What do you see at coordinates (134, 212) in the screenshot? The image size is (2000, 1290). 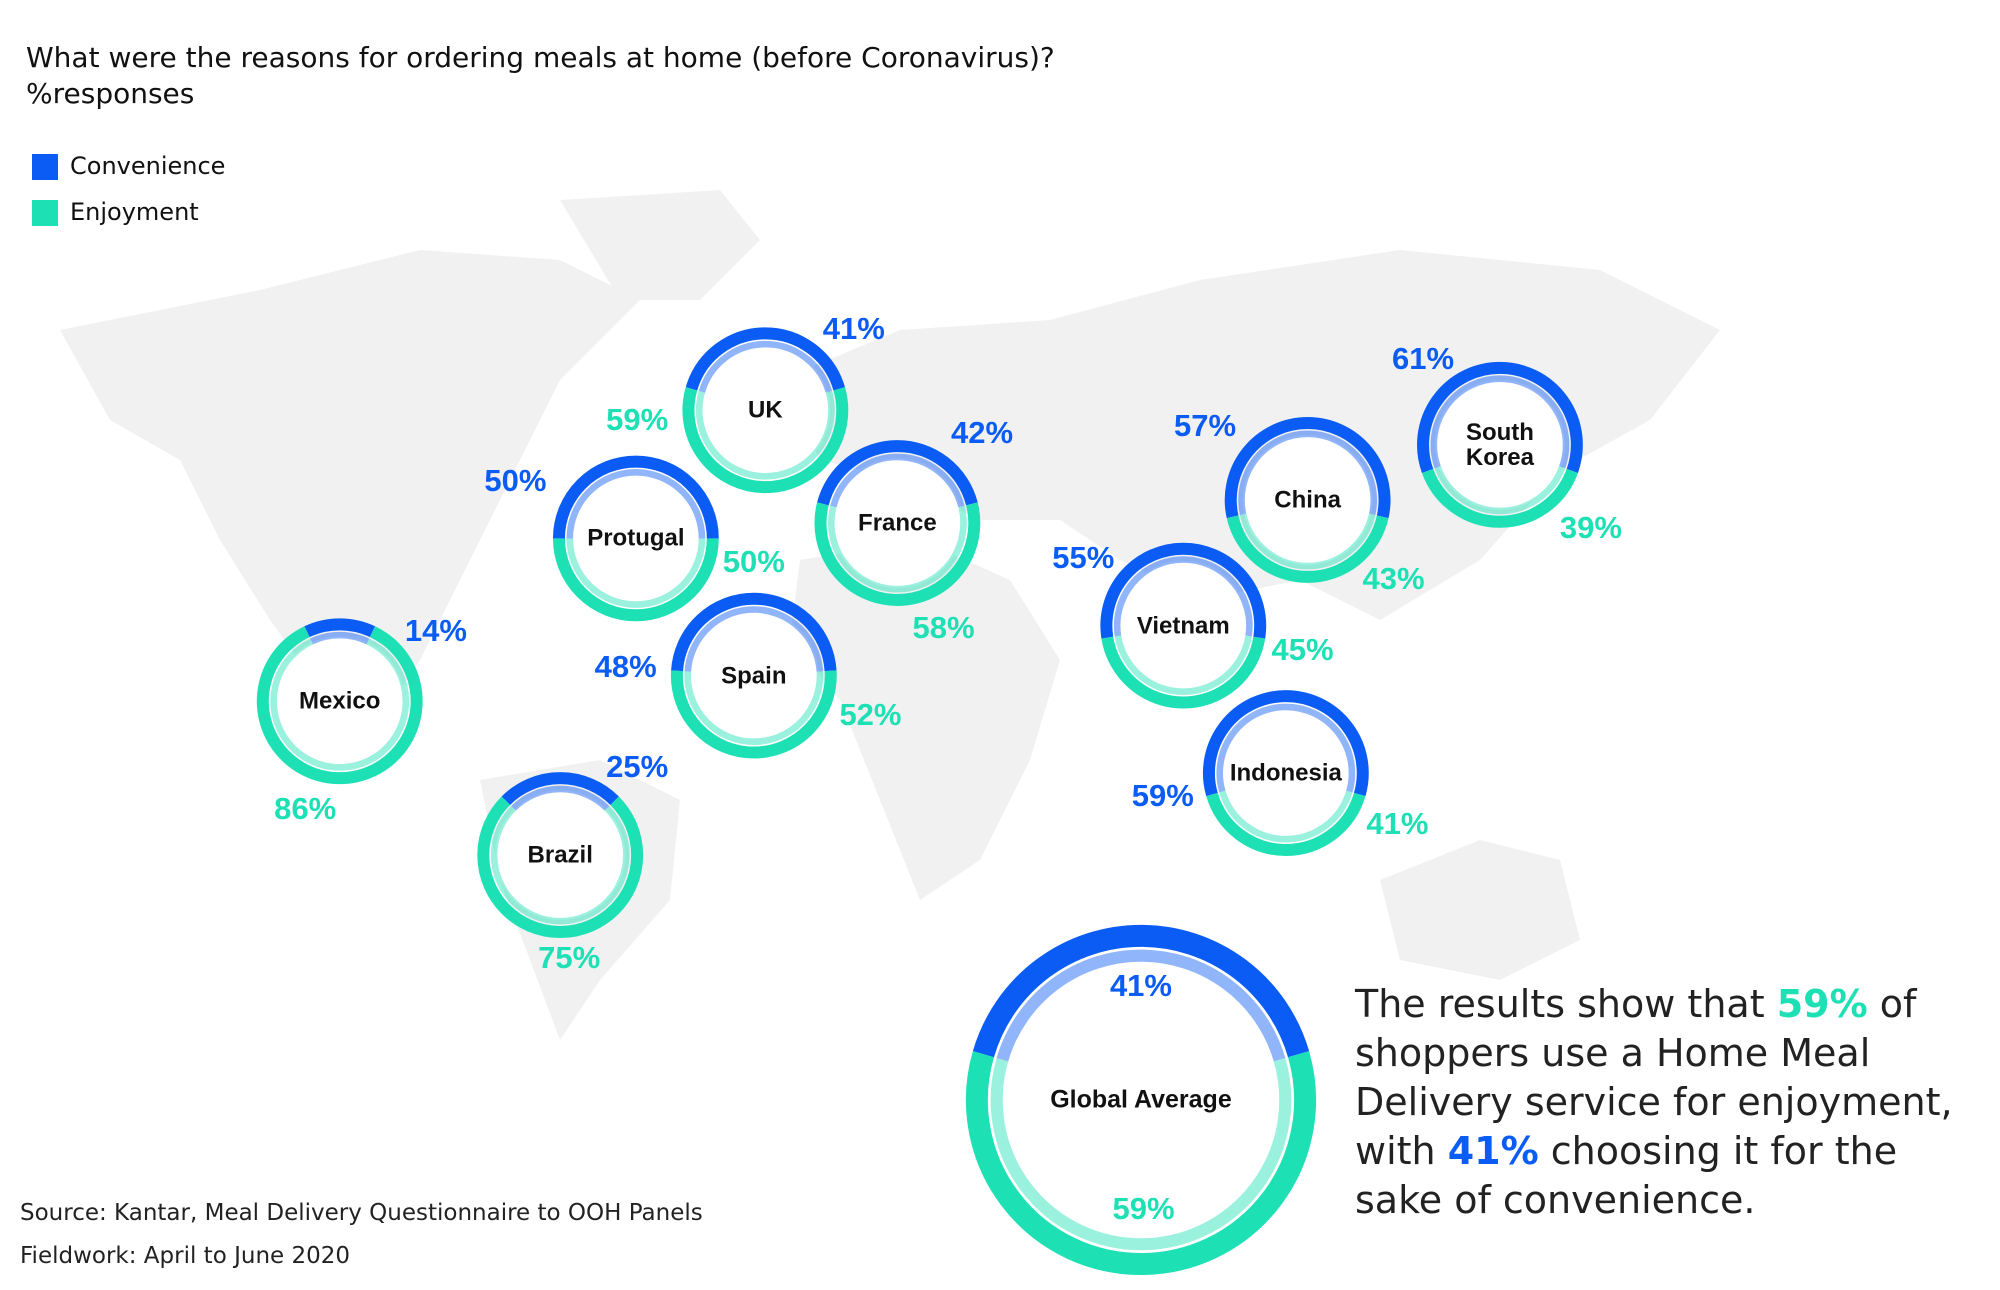 I see `legend-label: Enjoyment` at bounding box center [134, 212].